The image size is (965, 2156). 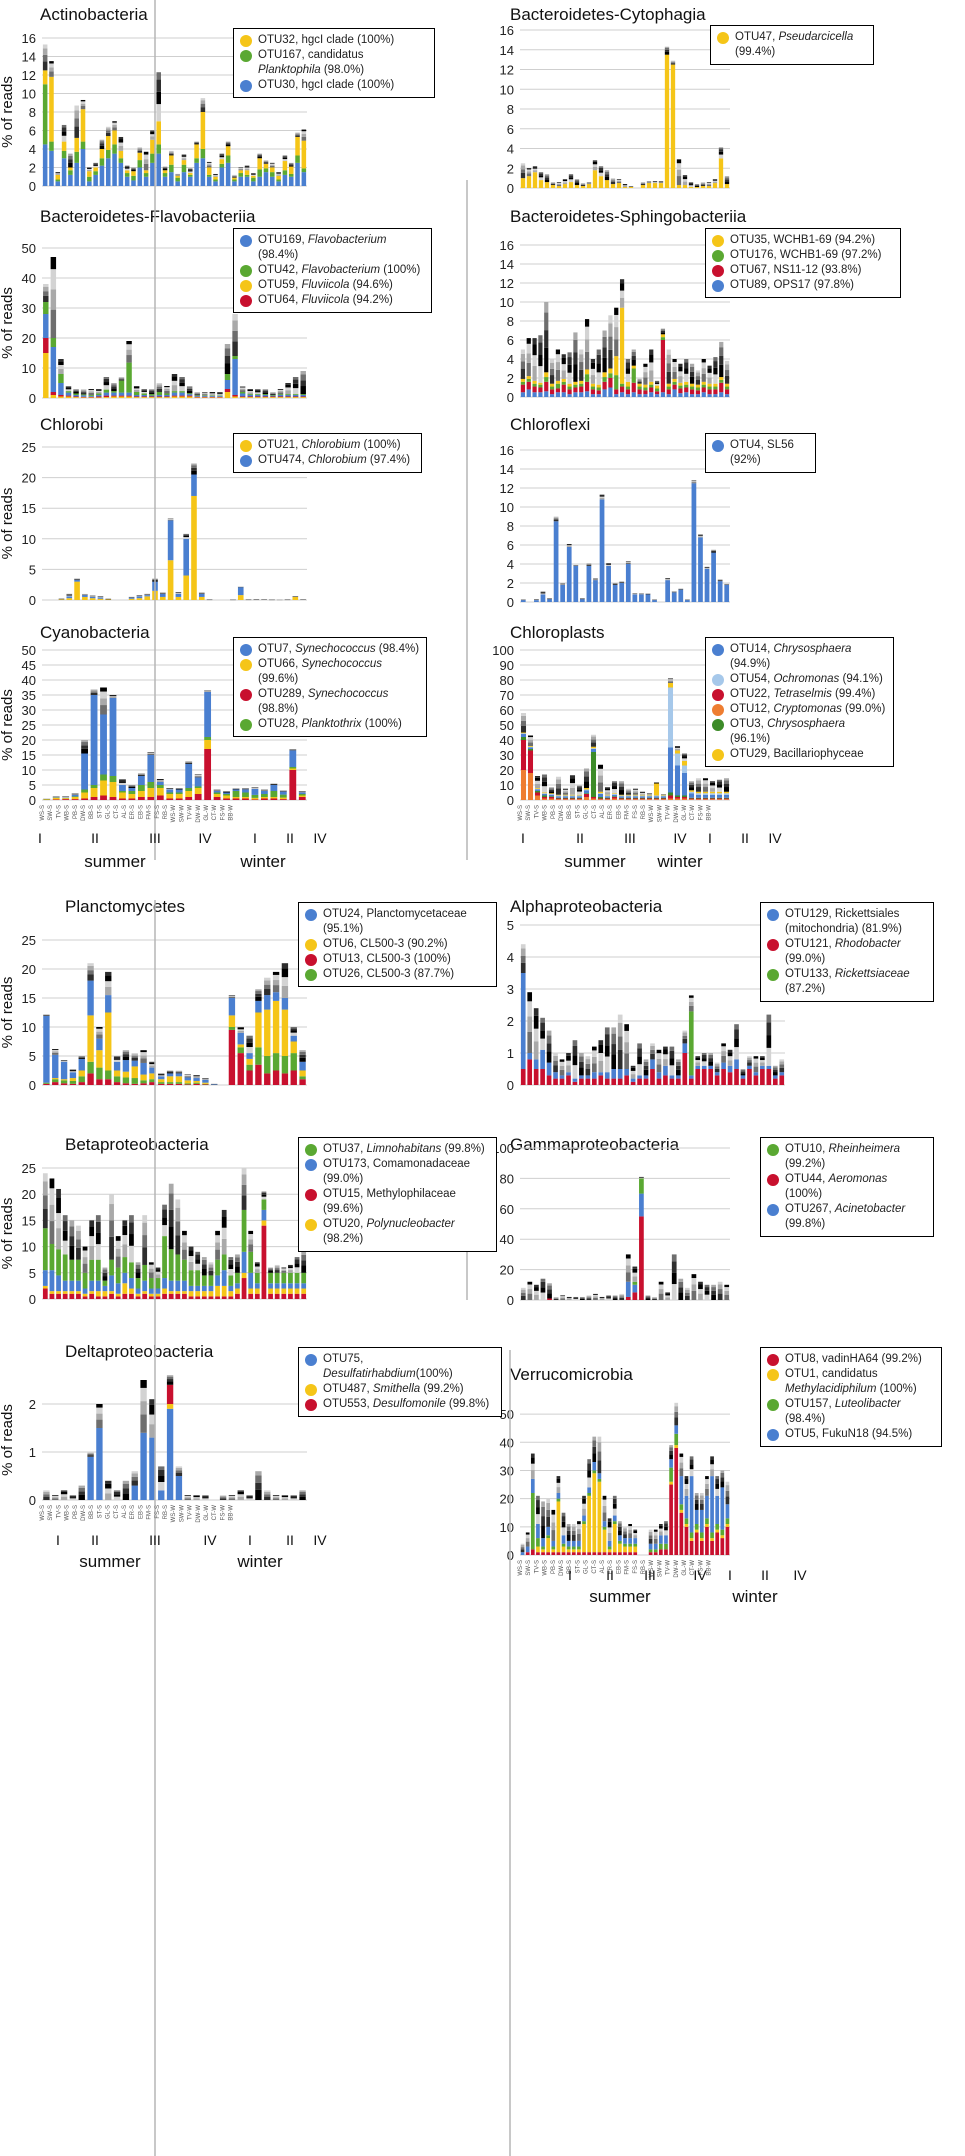 What do you see at coordinates (334, 460) in the screenshot?
I see `legend-label: OTU474, Chlorobium (97.4%)` at bounding box center [334, 460].